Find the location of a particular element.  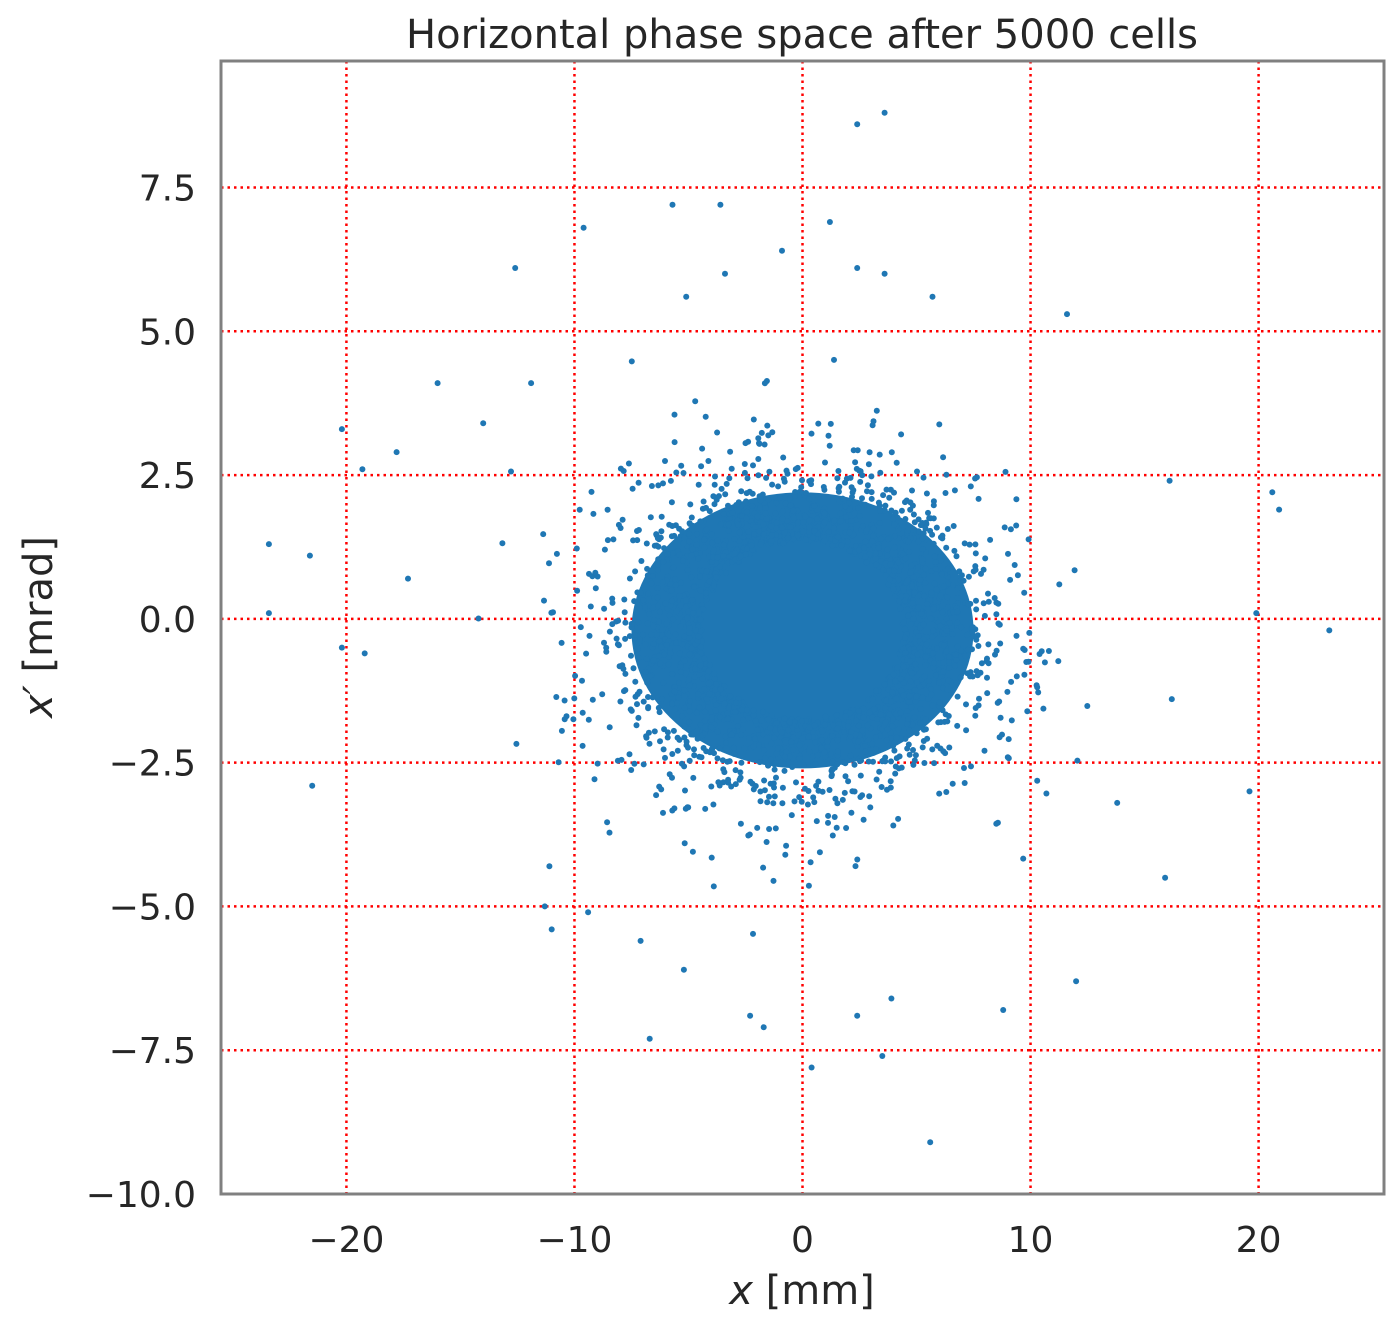

y-tick-label: 2.5 is located at coordinates (167, 476).